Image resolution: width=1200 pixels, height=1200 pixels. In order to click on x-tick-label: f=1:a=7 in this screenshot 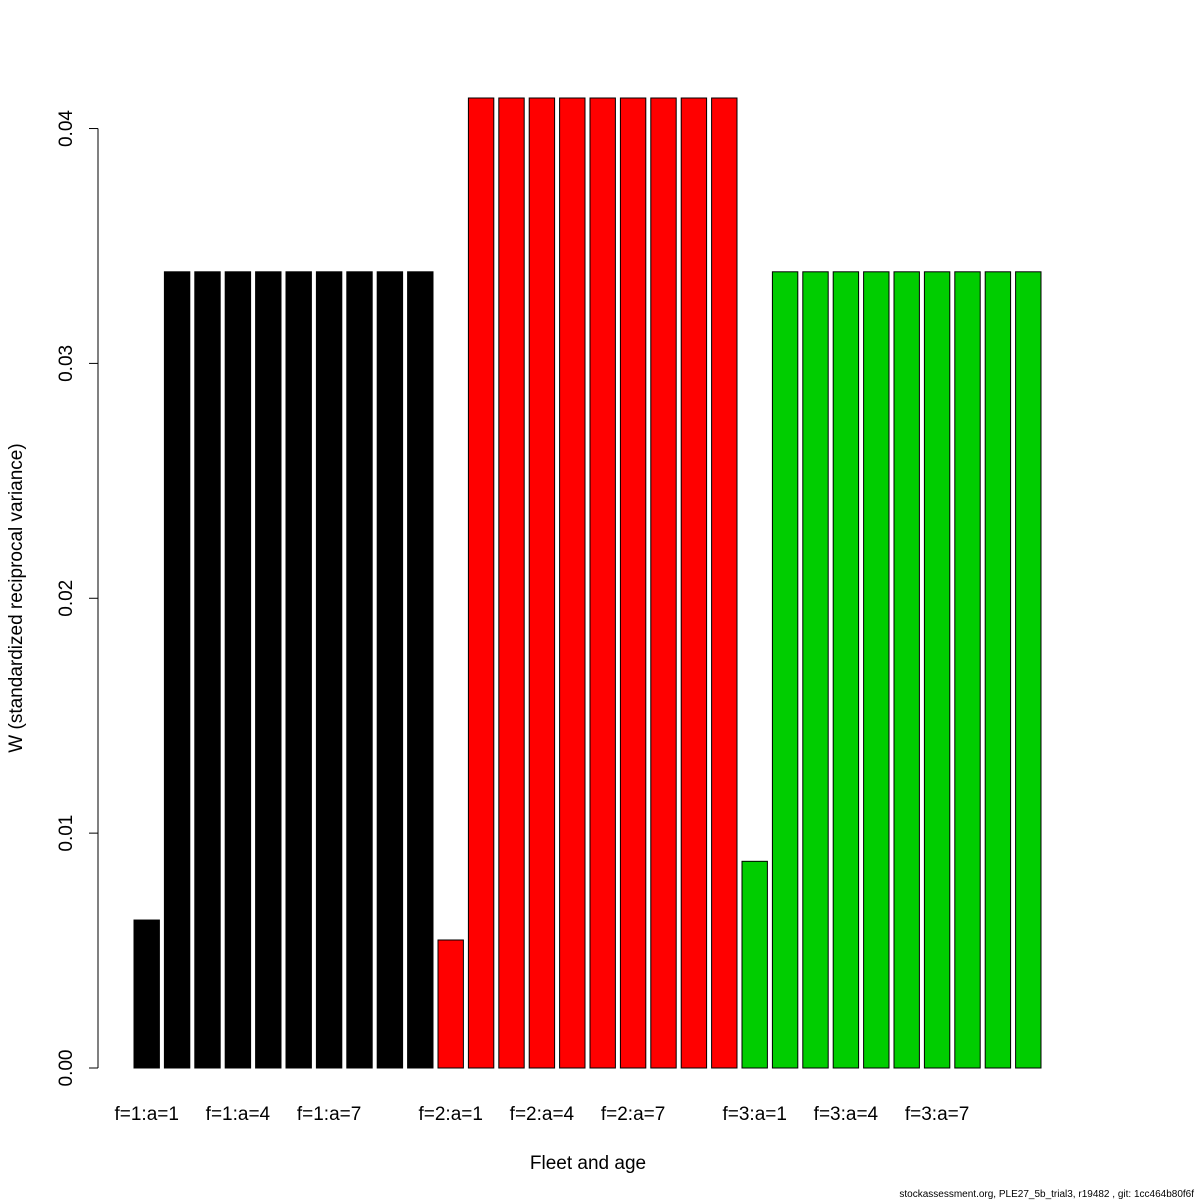, I will do `click(329, 1114)`.